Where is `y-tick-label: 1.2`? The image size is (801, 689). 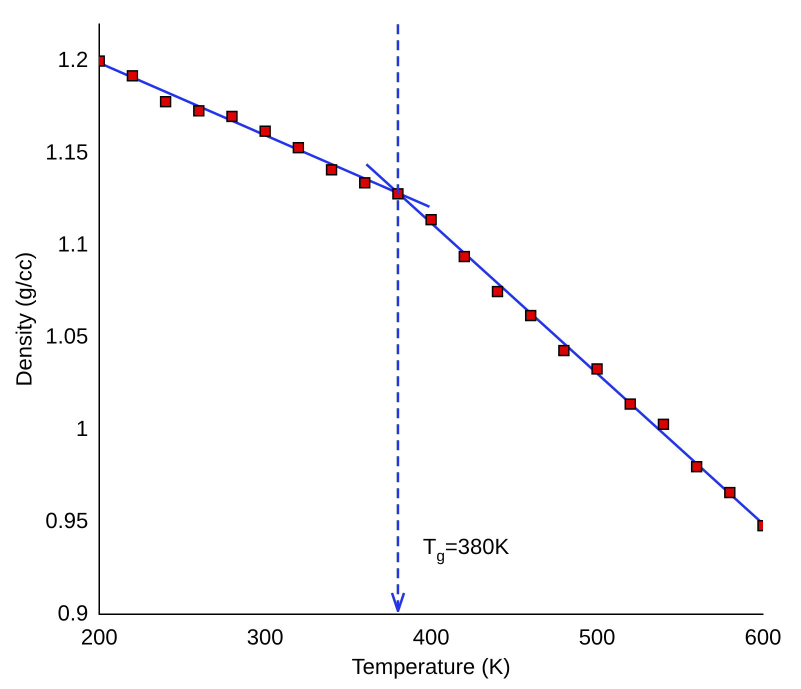 y-tick-label: 1.2 is located at coordinates (73, 59).